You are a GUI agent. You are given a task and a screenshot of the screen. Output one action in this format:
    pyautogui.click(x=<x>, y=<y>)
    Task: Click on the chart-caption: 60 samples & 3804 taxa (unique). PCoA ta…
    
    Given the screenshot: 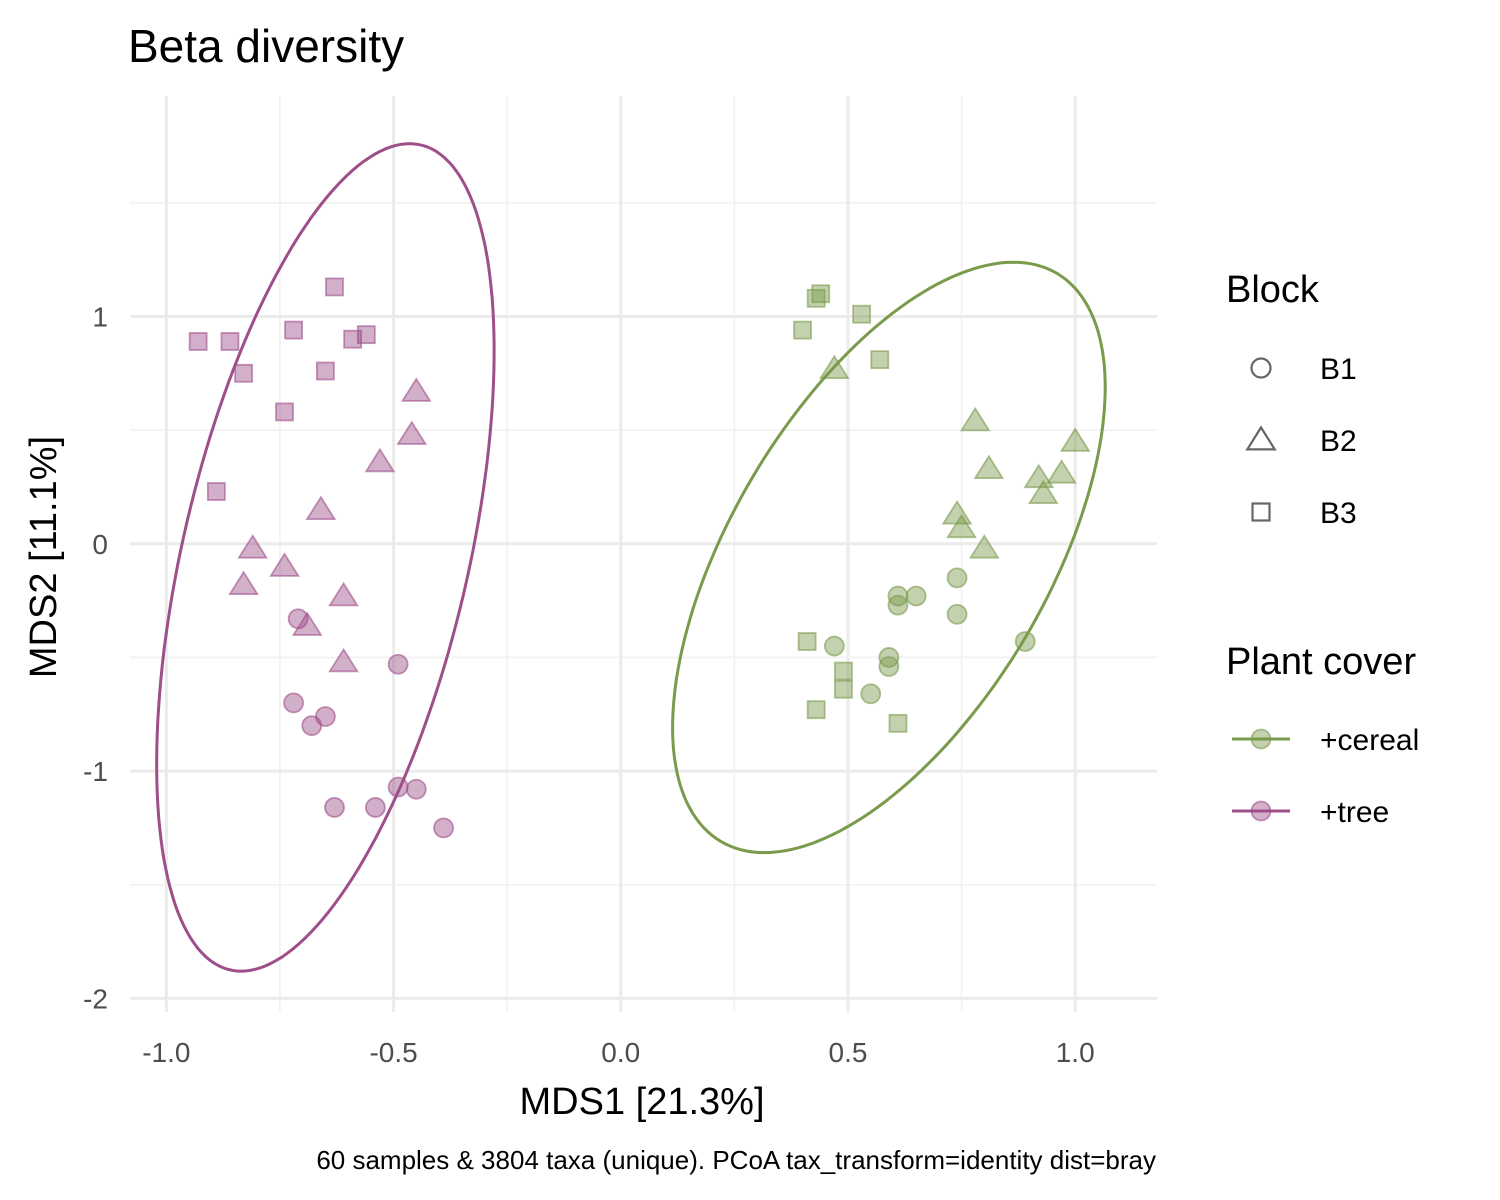 What is the action you would take?
    pyautogui.click(x=736, y=1160)
    